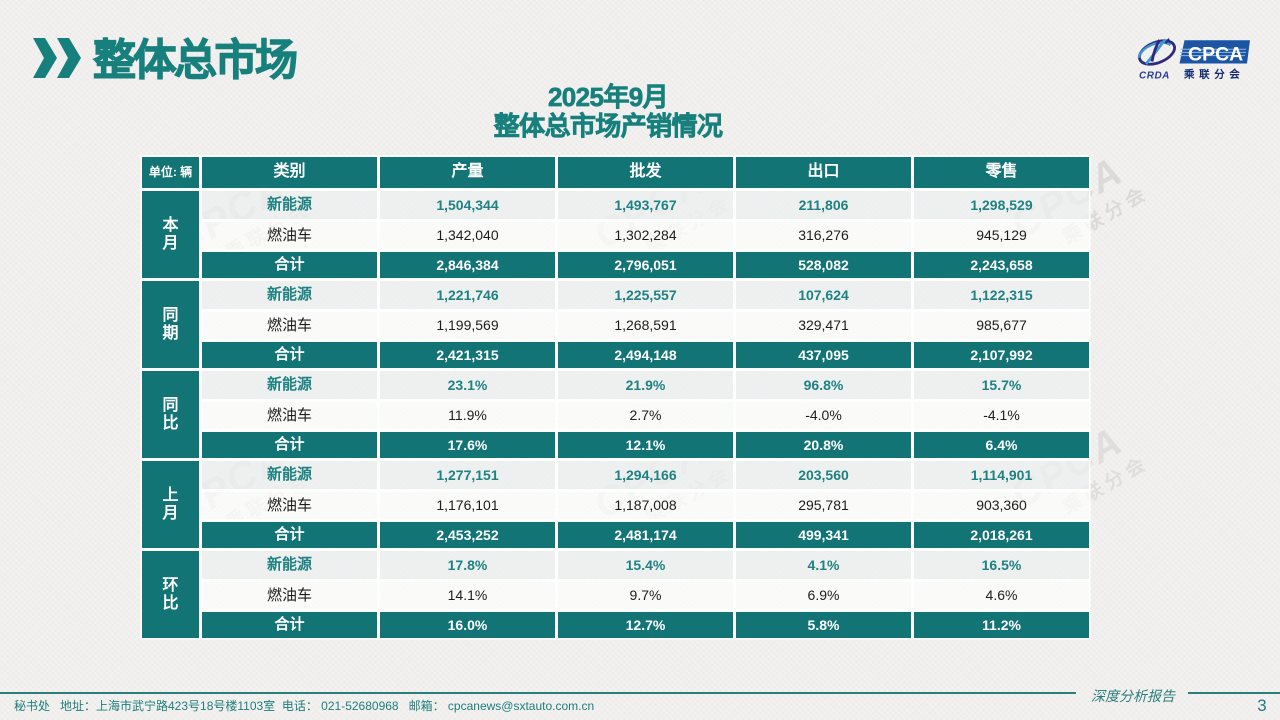 The height and width of the screenshot is (720, 1280). What do you see at coordinates (1215, 55) in the screenshot?
I see `svg-text: CPCA` at bounding box center [1215, 55].